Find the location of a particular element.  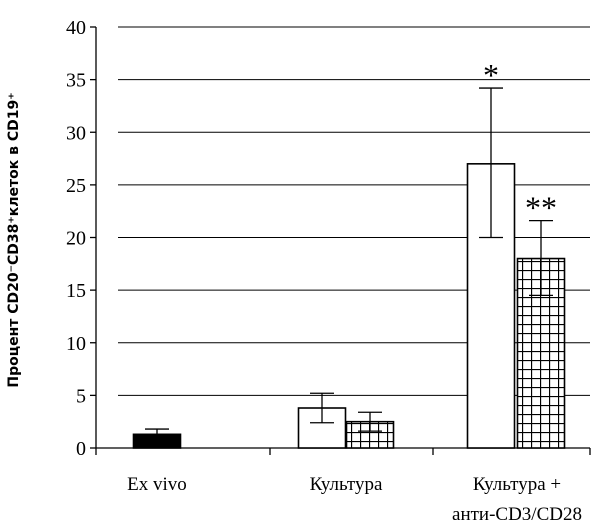

y-tick-label-35: 35 is located at coordinates (76, 81).